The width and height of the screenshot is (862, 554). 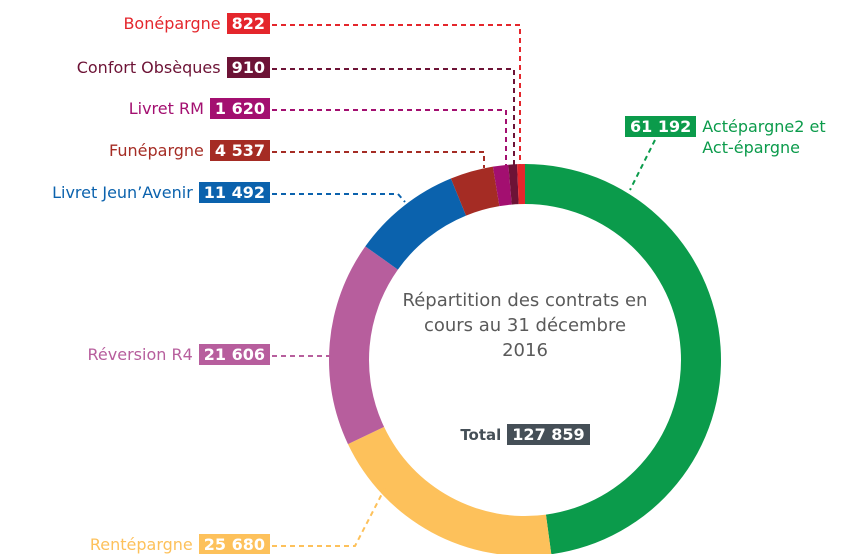 I want to click on label: Funépargne 4 537, so click(x=189, y=150).